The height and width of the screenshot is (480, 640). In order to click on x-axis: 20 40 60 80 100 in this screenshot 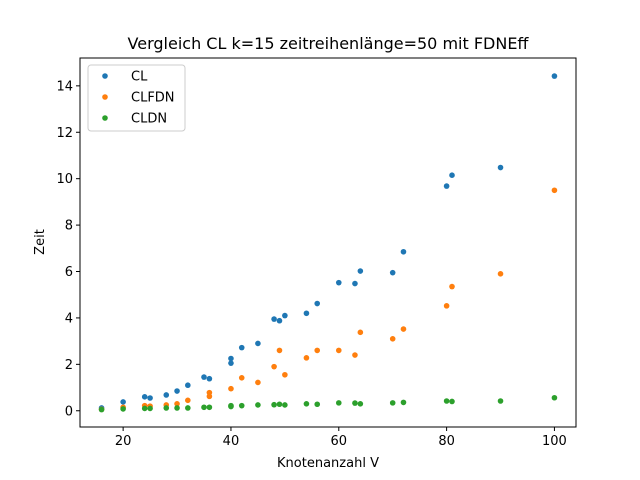, I will do `click(341, 438)`.